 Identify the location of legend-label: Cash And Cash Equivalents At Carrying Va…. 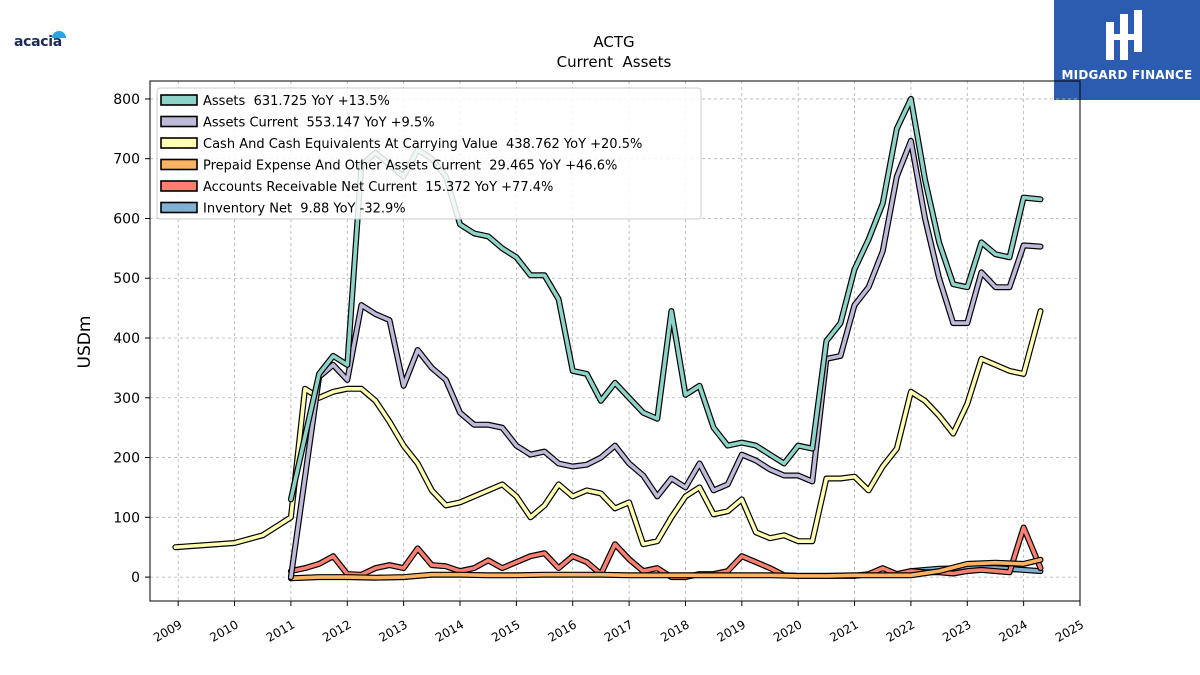
(422, 144).